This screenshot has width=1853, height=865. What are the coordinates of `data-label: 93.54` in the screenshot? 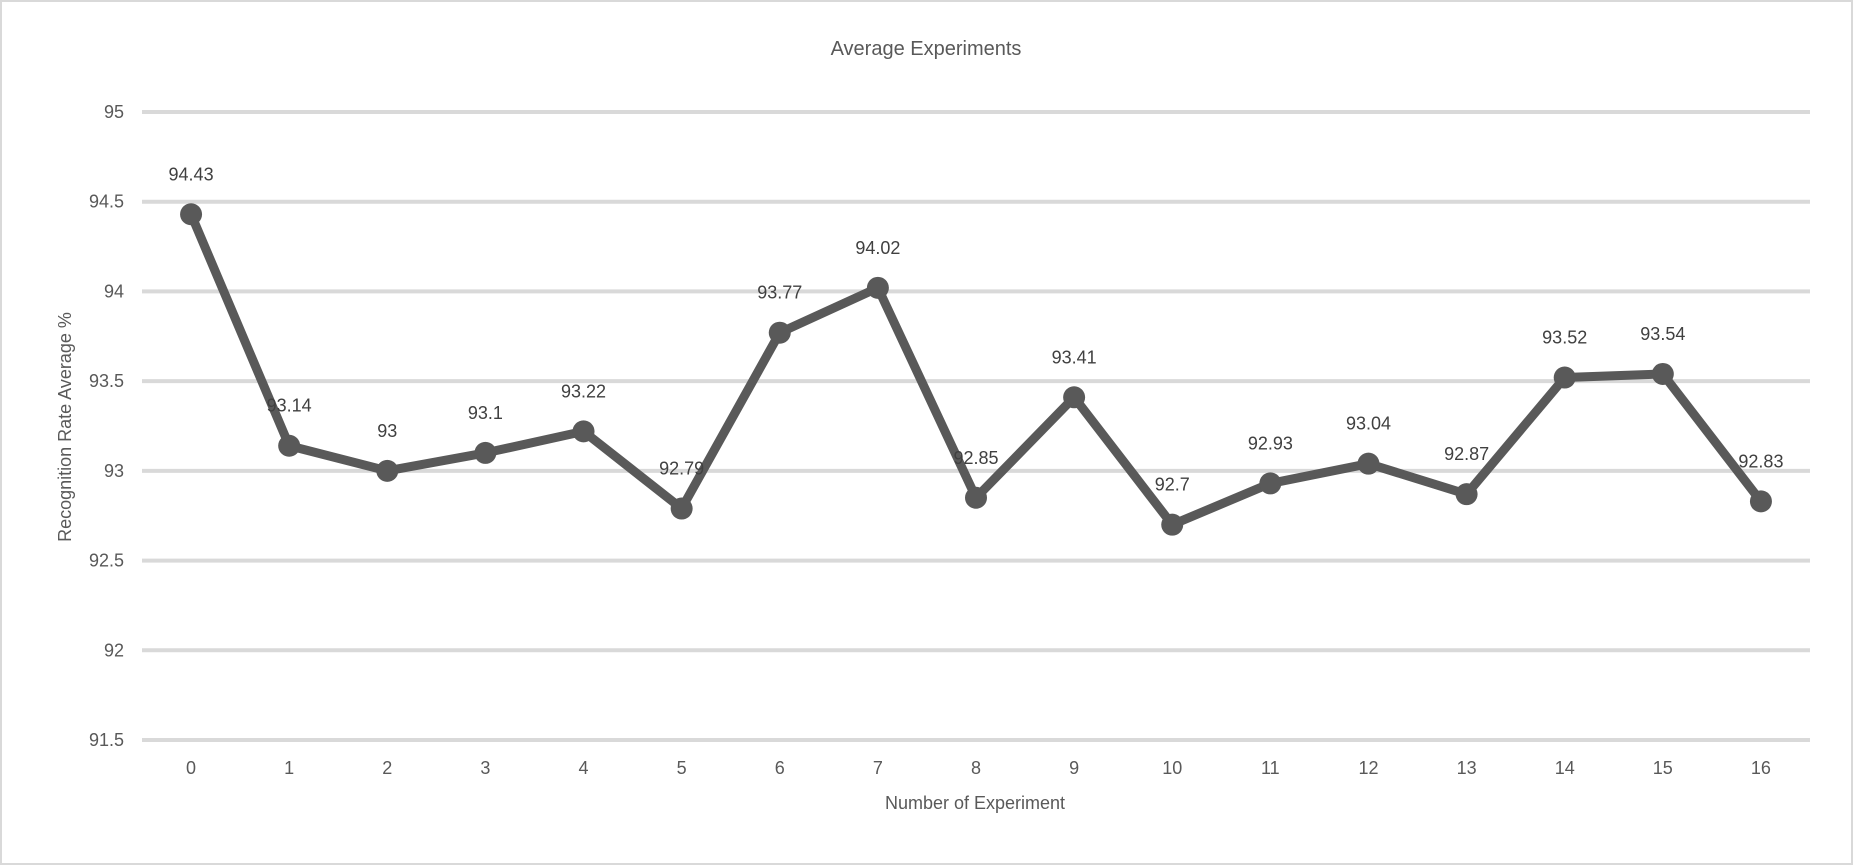 It's located at (1662, 334).